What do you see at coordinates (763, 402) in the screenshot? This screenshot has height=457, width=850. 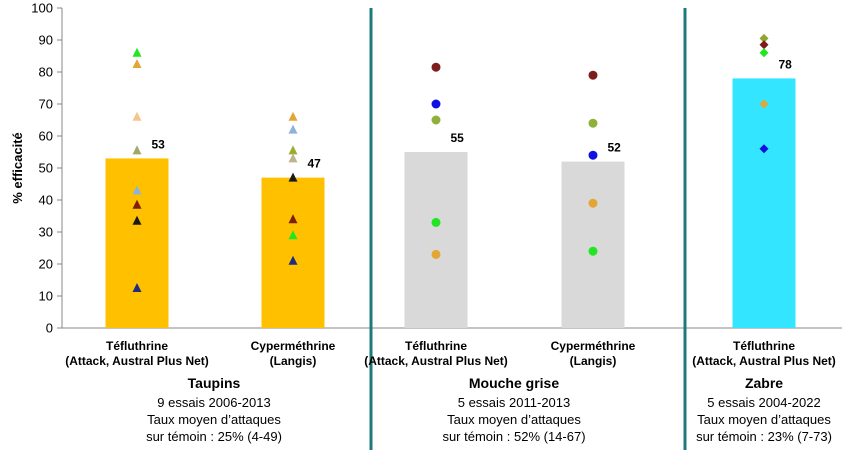 I see `group-info: 5 essais 2004-2022` at bounding box center [763, 402].